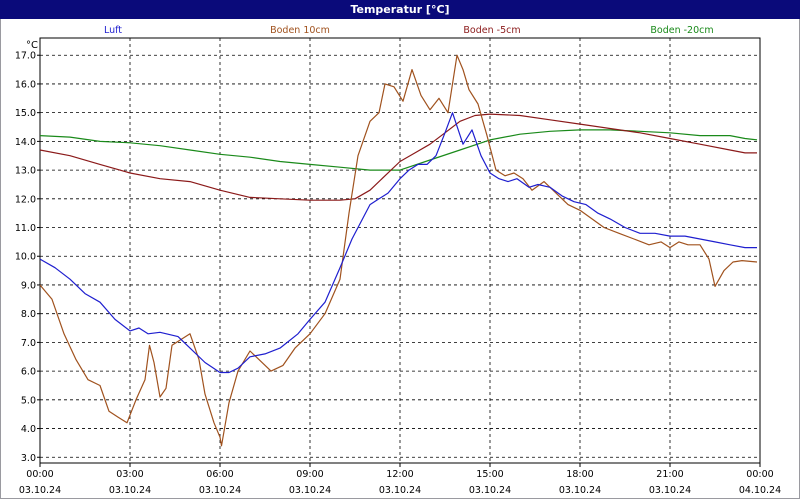 This screenshot has width=800, height=500. Describe the element at coordinates (25, 84) in the screenshot. I see `y-tick-label: 16.0` at that location.